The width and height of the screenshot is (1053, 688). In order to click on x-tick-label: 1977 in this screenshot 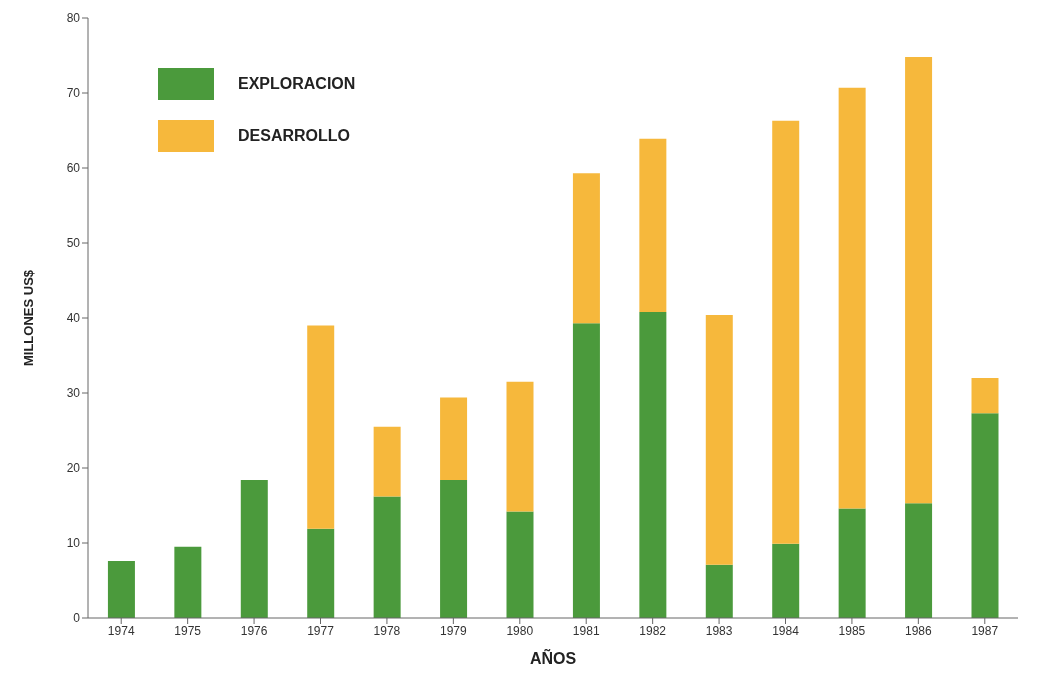, I will do `click(321, 630)`.